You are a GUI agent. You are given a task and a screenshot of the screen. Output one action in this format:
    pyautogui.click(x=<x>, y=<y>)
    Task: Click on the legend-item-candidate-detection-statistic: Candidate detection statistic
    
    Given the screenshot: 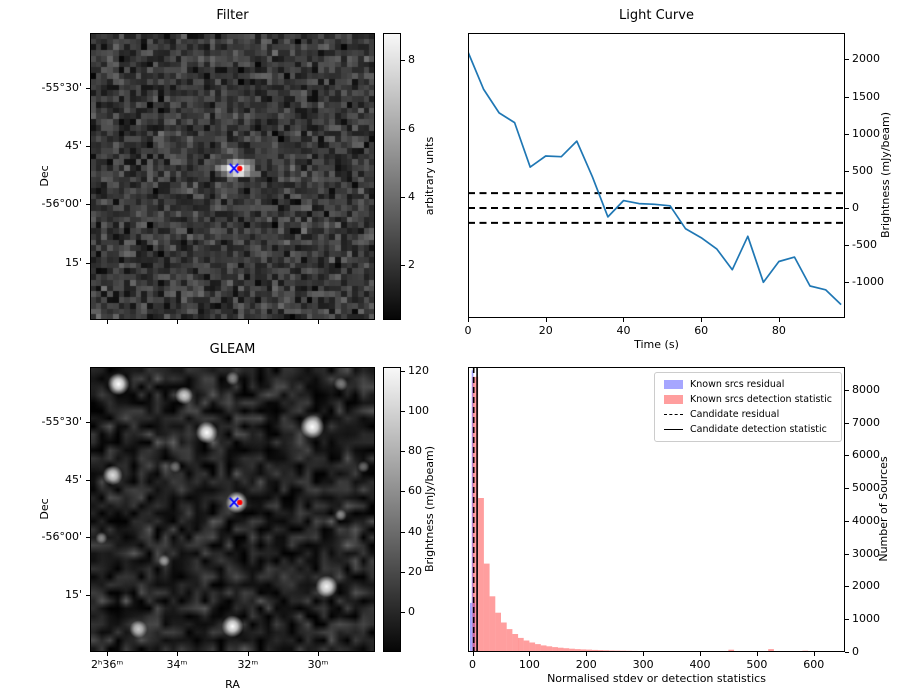 What is the action you would take?
    pyautogui.click(x=748, y=429)
    